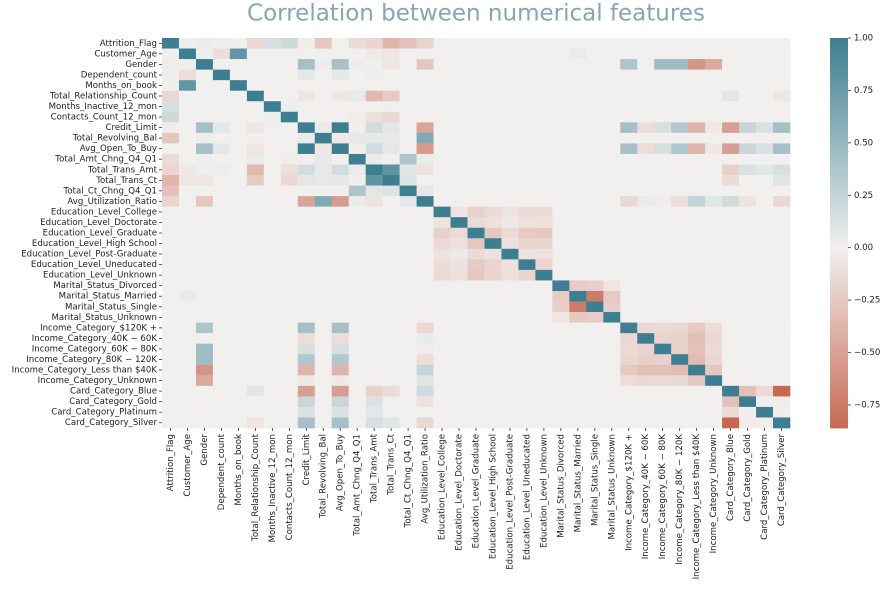  I want to click on y-tick-label: Income_Category_Less than $40K, so click(85, 371).